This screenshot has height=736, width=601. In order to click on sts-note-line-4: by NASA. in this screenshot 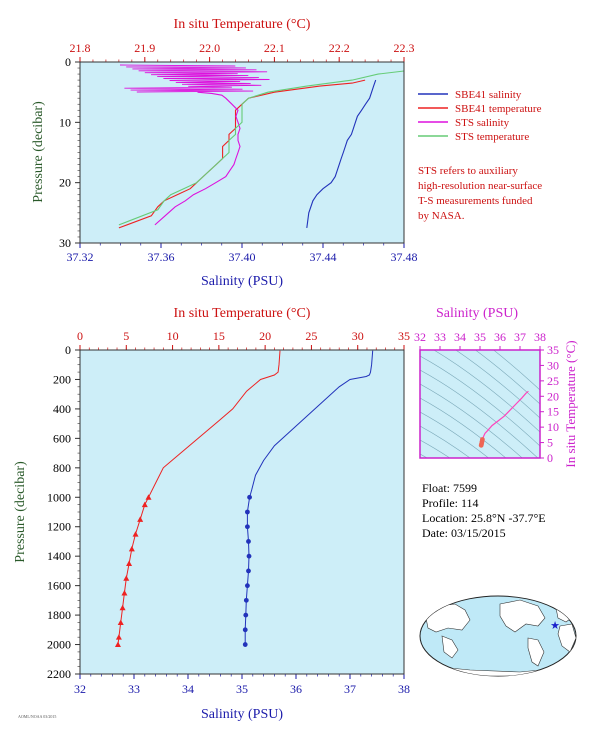, I will do `click(441, 216)`.